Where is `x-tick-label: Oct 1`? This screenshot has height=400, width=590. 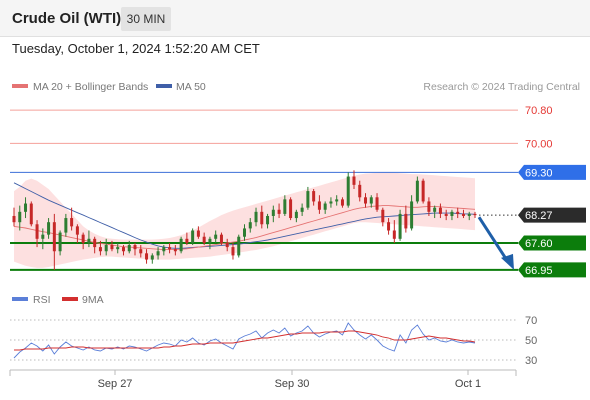
x-tick-label: Oct 1 is located at coordinates (468, 384).